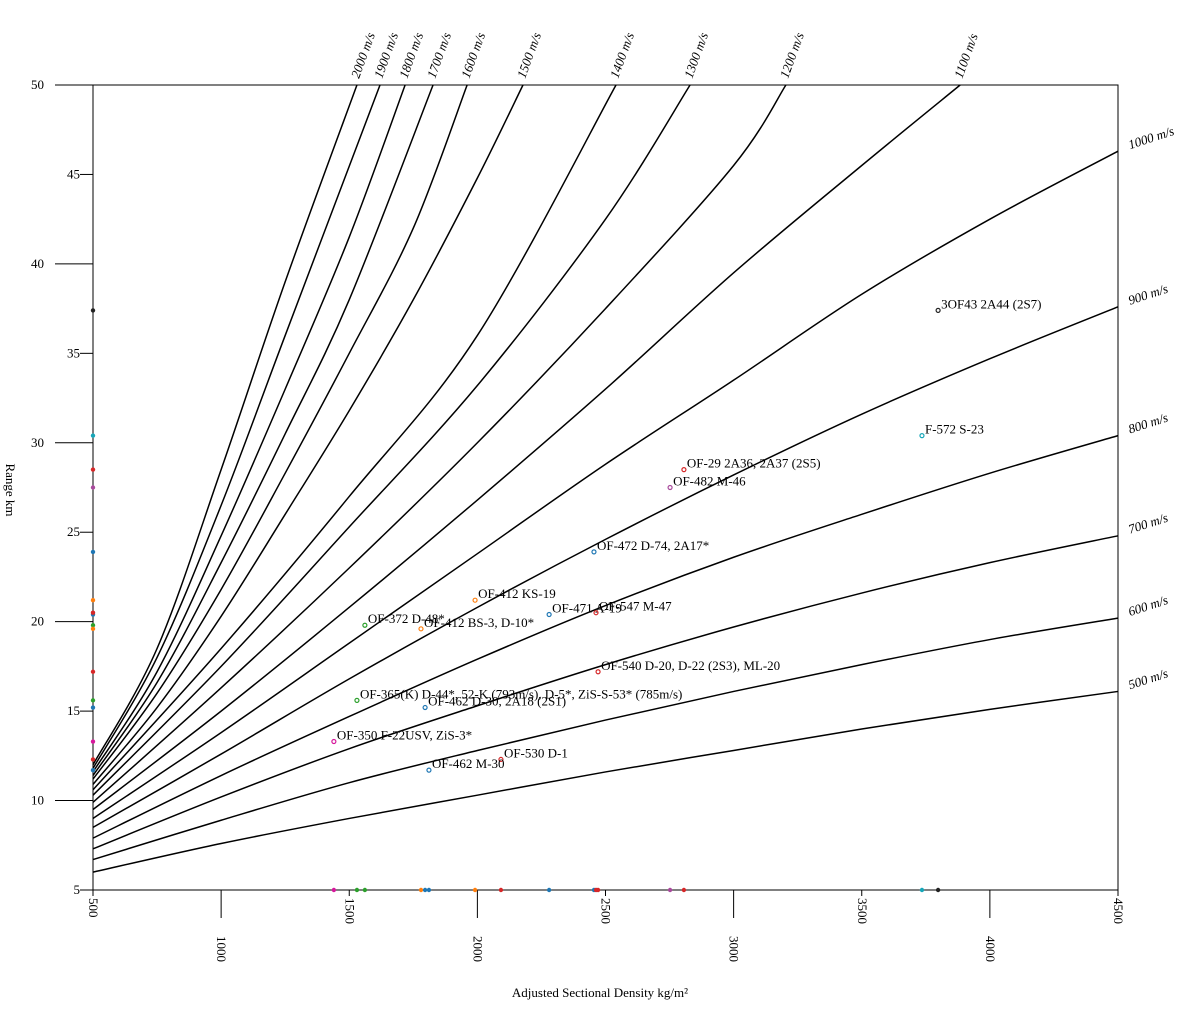  I want to click on point-label: OF-462 D-30, 2A18 (2S1), so click(497, 701).